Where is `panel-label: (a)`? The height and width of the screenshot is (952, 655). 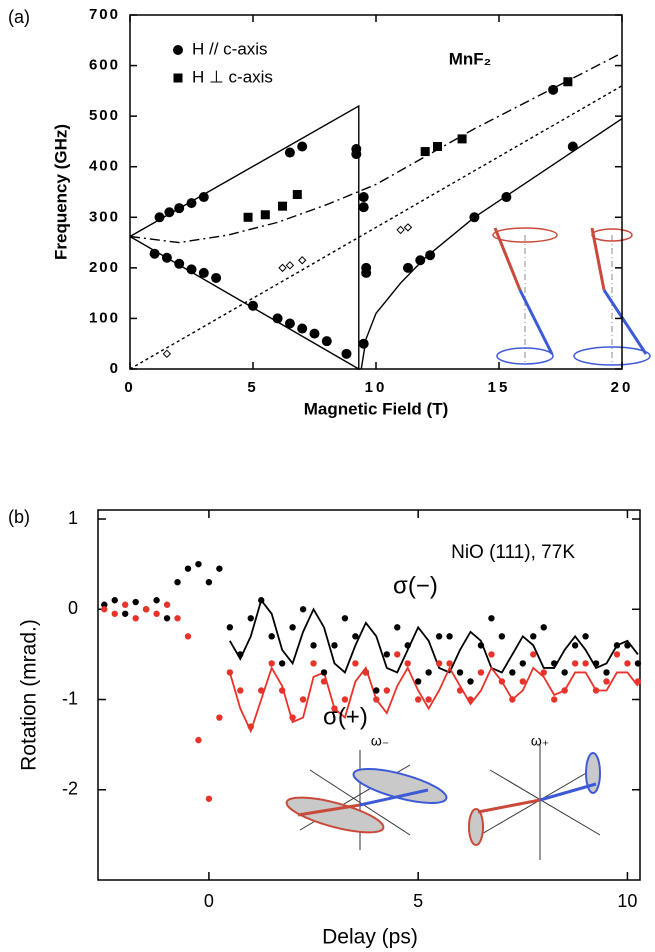 panel-label: (a) is located at coordinates (19, 17).